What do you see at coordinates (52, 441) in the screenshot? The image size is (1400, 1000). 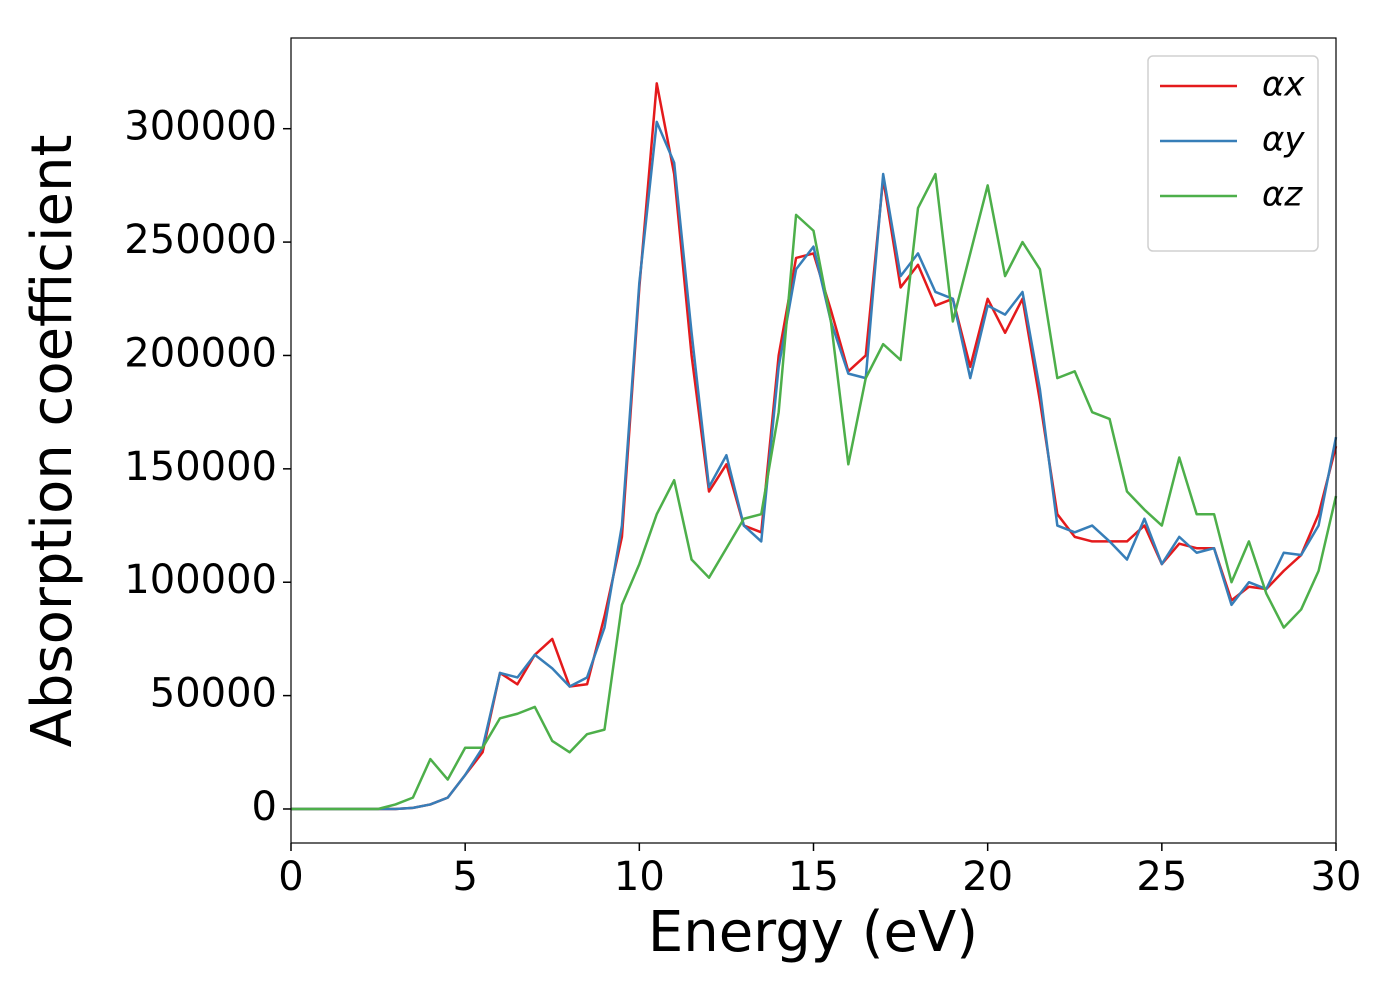 I see `y-axis-label: Absorption coefficient` at bounding box center [52, 441].